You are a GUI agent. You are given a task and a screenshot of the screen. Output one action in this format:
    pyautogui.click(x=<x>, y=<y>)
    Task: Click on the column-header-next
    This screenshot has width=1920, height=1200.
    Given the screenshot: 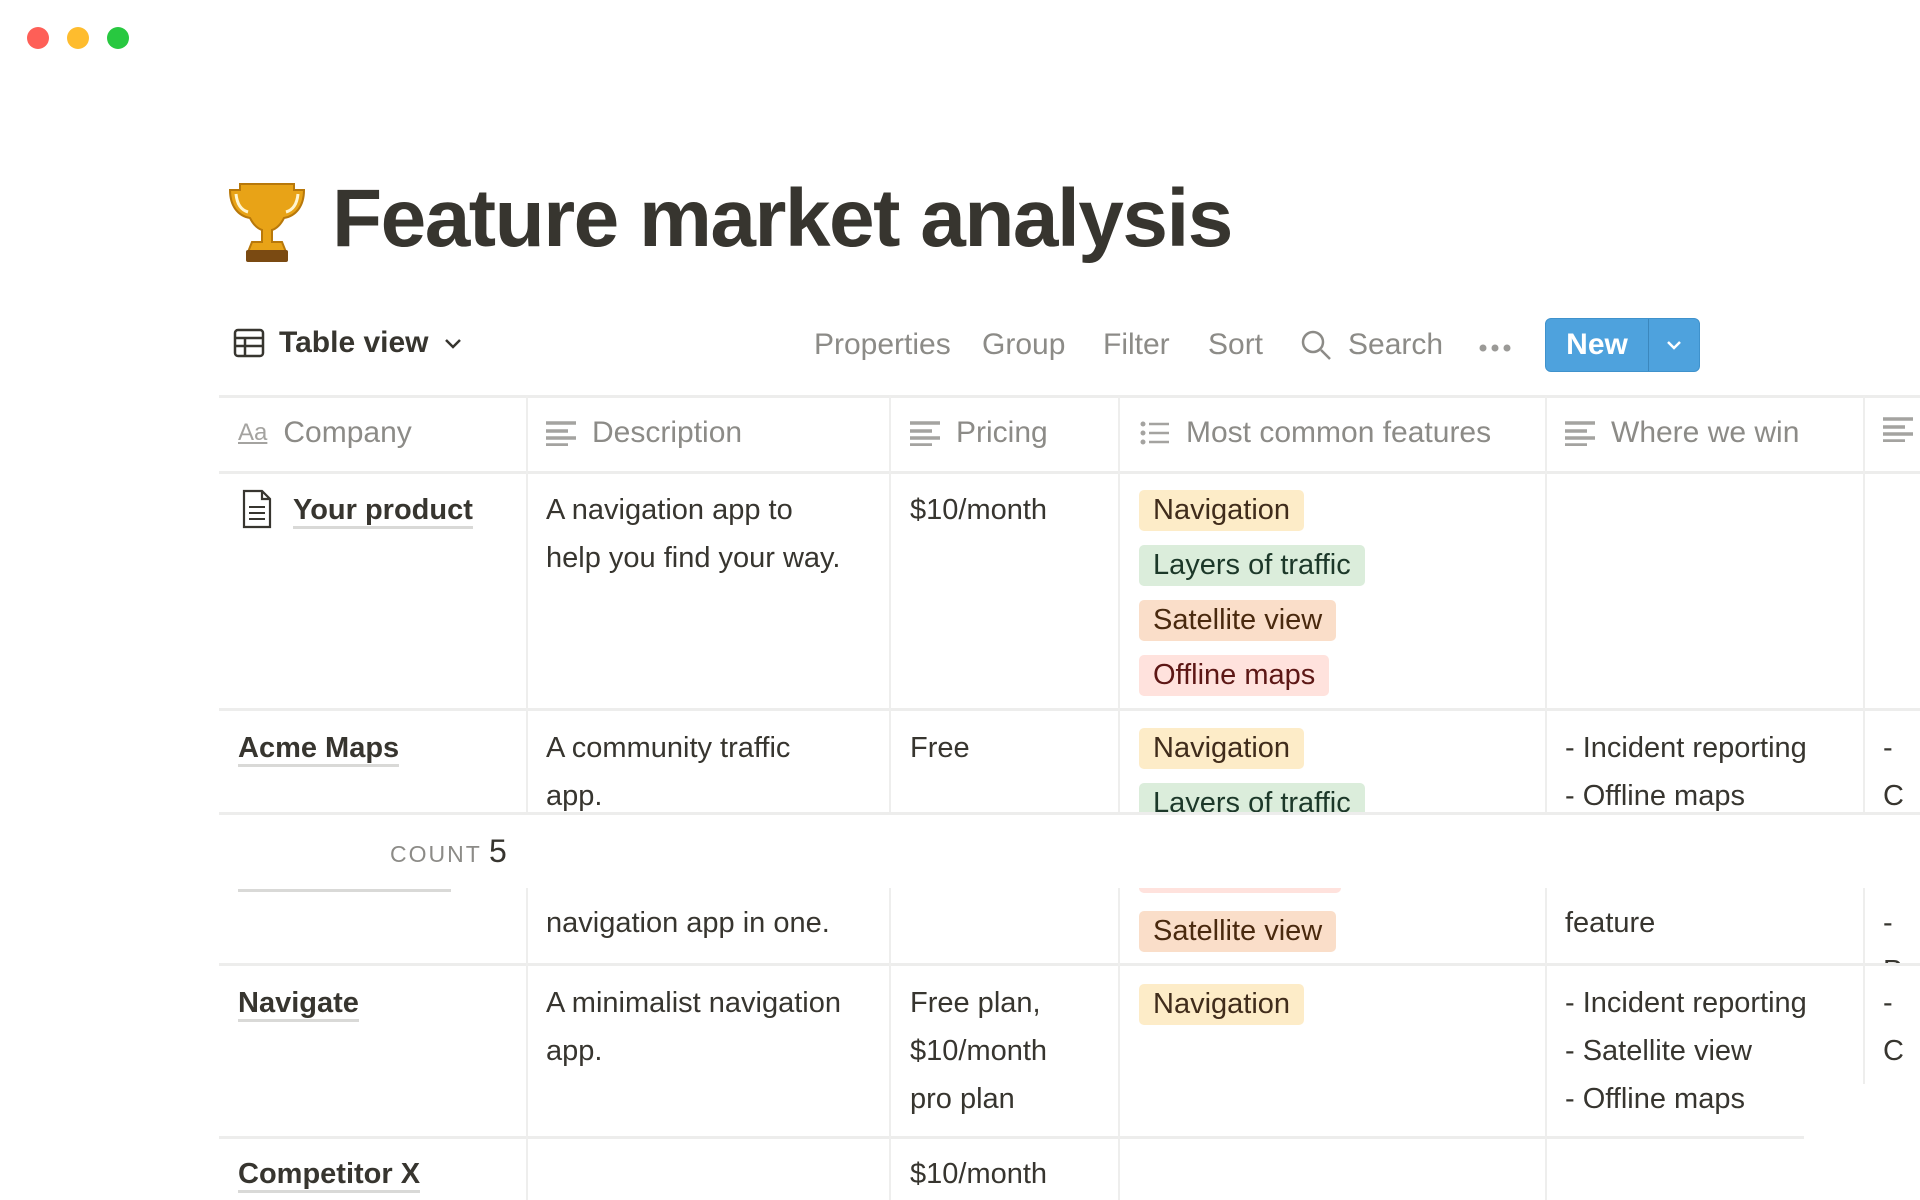 What is the action you would take?
    pyautogui.click(x=1898, y=429)
    